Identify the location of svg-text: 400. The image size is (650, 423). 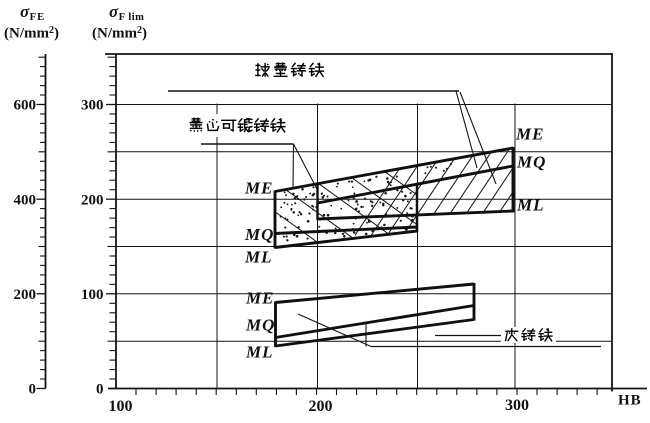
(25, 200).